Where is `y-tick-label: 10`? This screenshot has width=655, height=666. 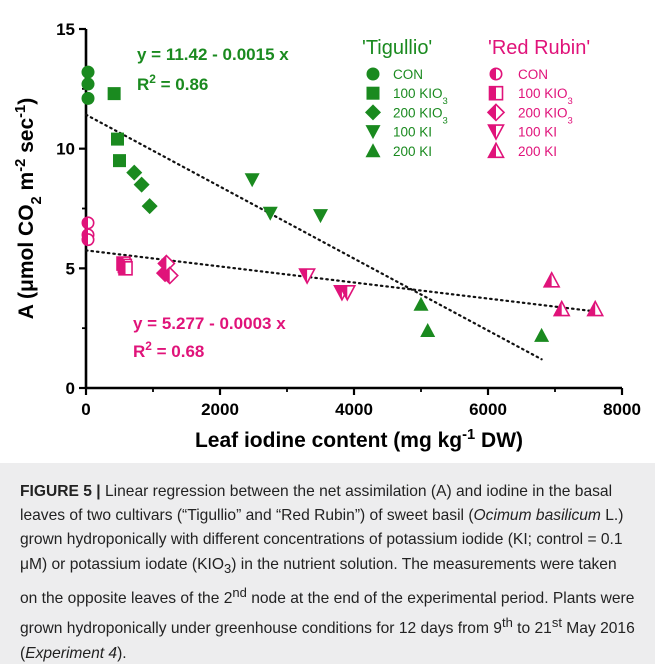
y-tick-label: 10 is located at coordinates (65, 149).